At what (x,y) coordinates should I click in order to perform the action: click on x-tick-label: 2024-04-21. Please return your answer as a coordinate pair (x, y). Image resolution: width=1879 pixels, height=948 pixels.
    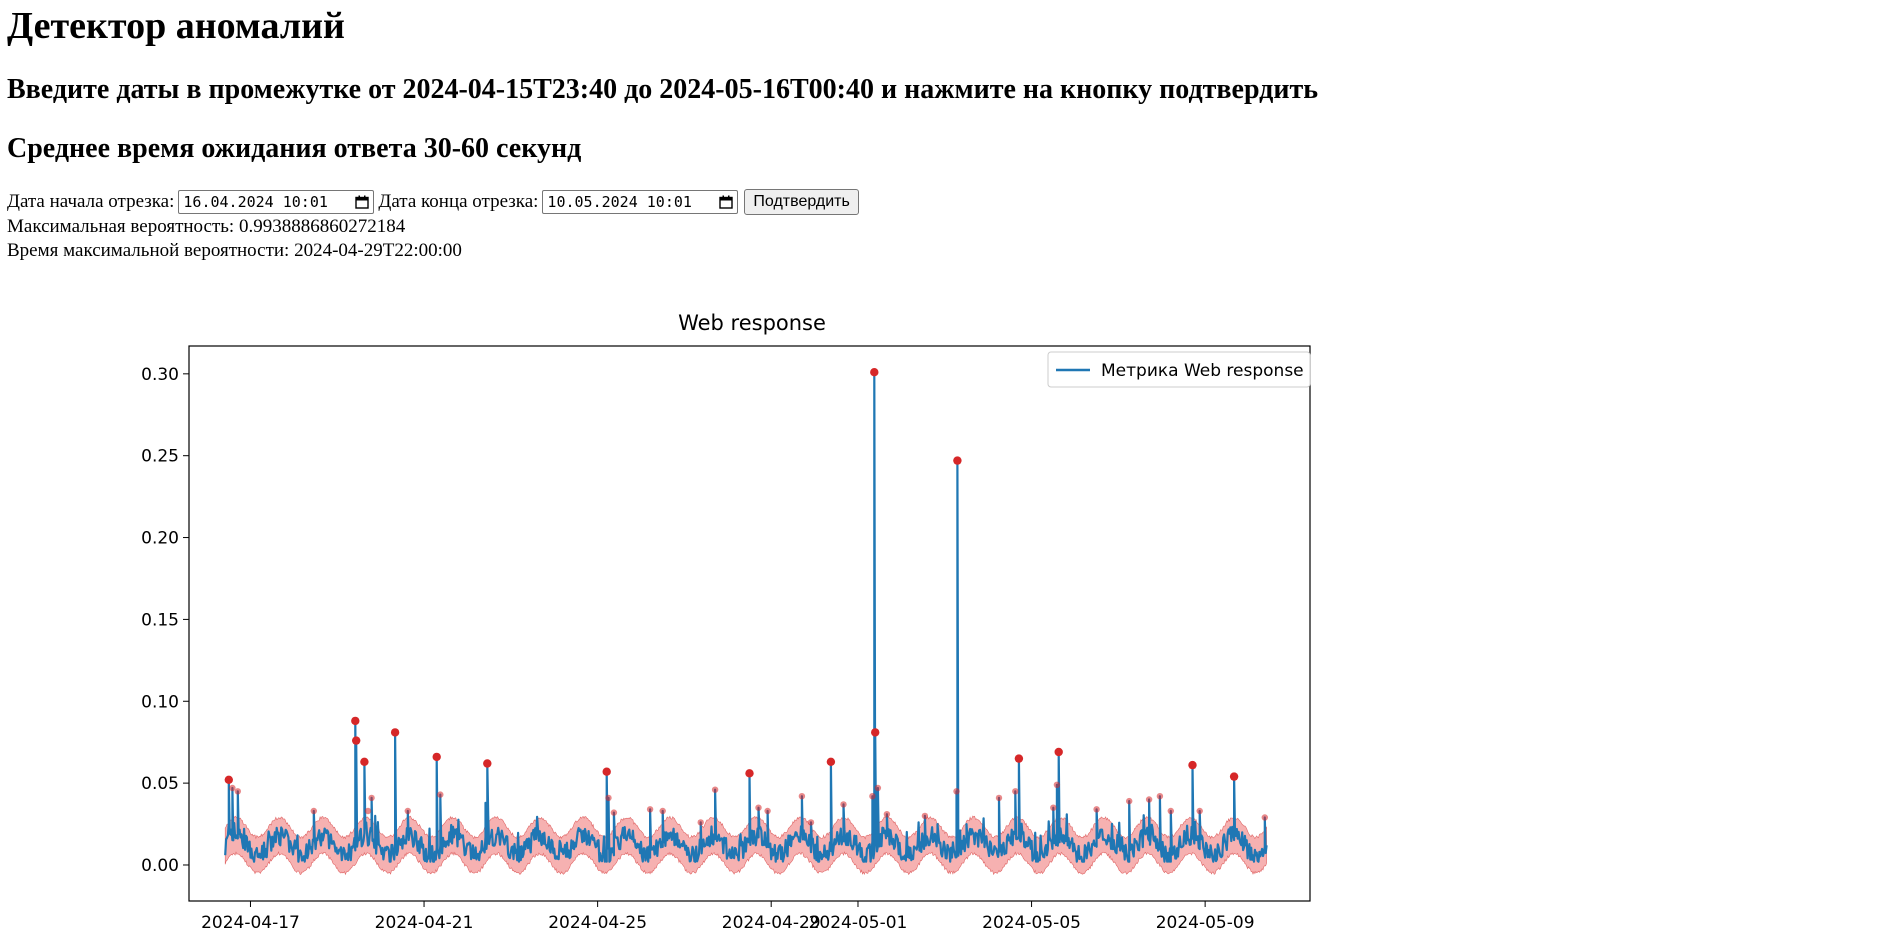
    Looking at the image, I should click on (424, 923).